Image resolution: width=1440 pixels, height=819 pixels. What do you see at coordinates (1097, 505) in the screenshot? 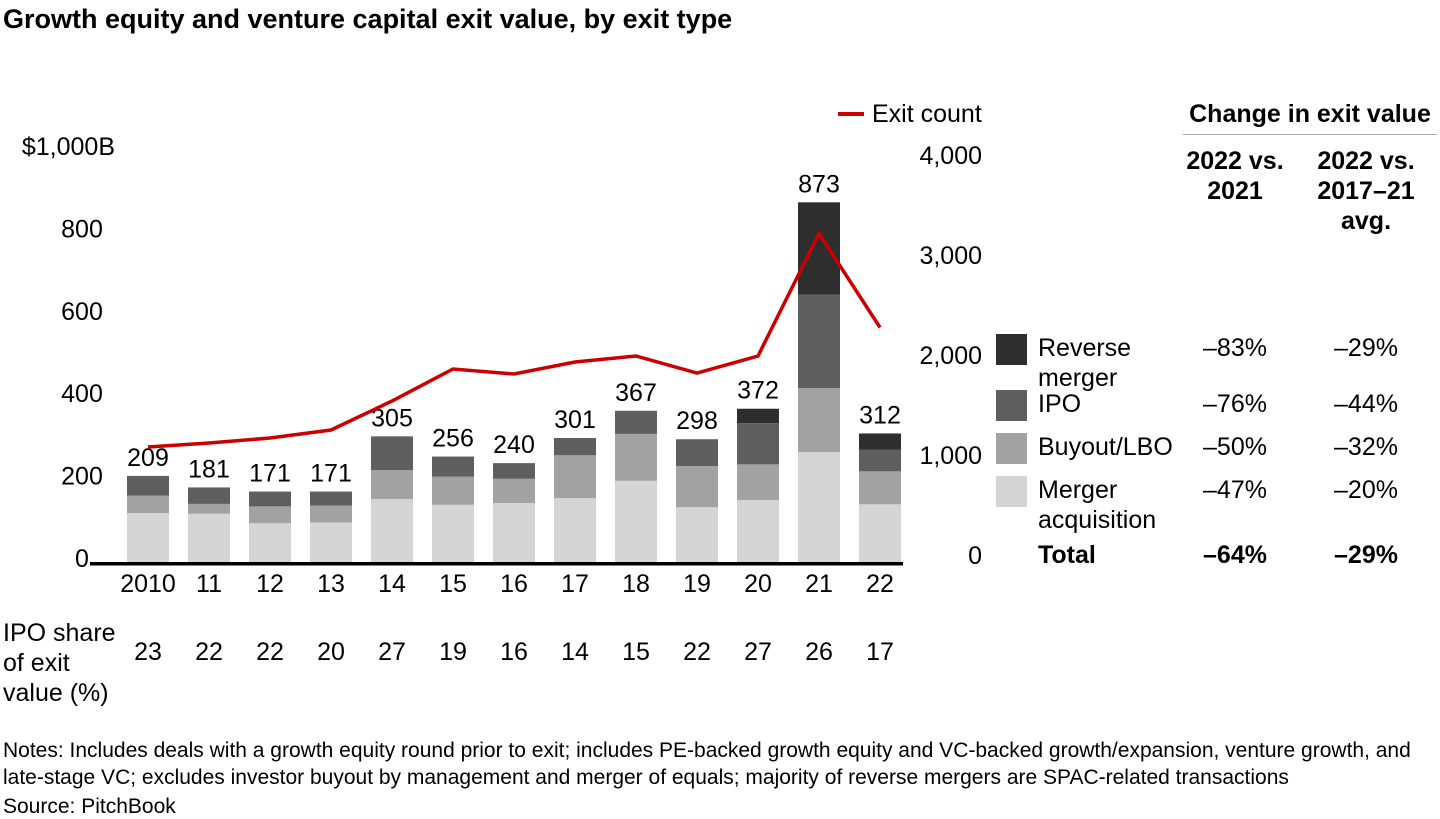
I see `row-label: Merger acquisition` at bounding box center [1097, 505].